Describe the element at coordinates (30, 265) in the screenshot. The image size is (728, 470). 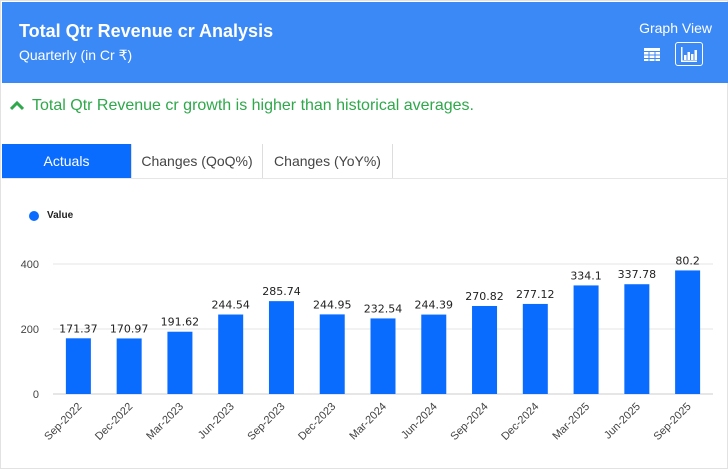
I see `y-tick-label: 400` at that location.